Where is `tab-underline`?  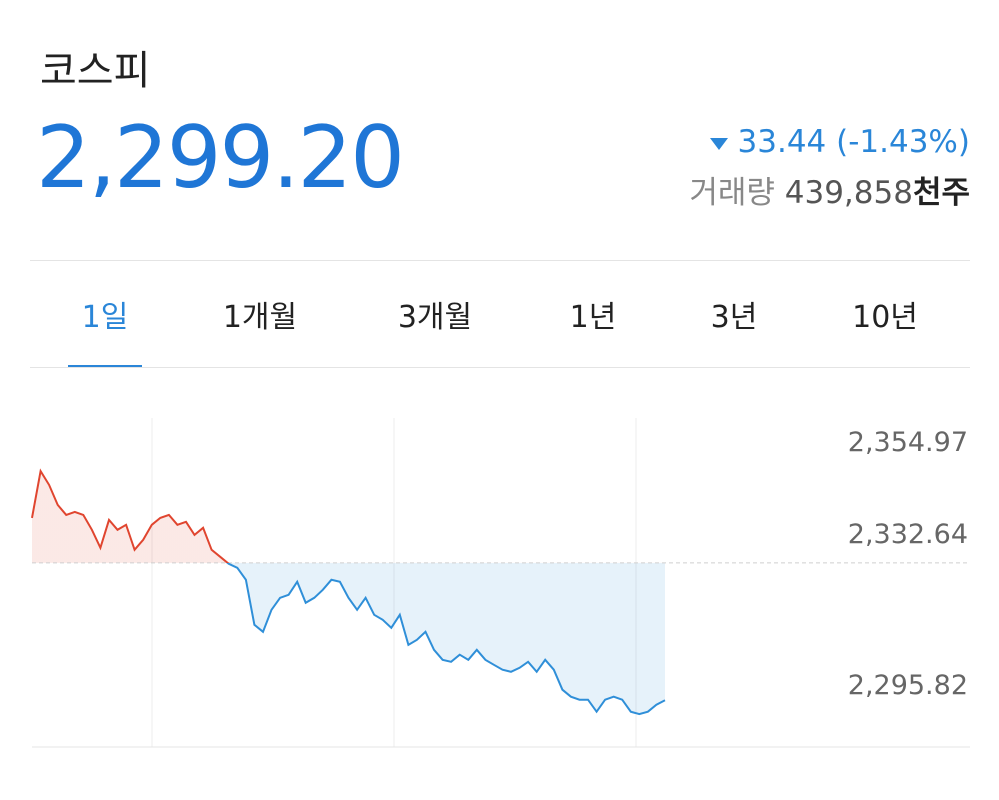
tab-underline is located at coordinates (105, 366).